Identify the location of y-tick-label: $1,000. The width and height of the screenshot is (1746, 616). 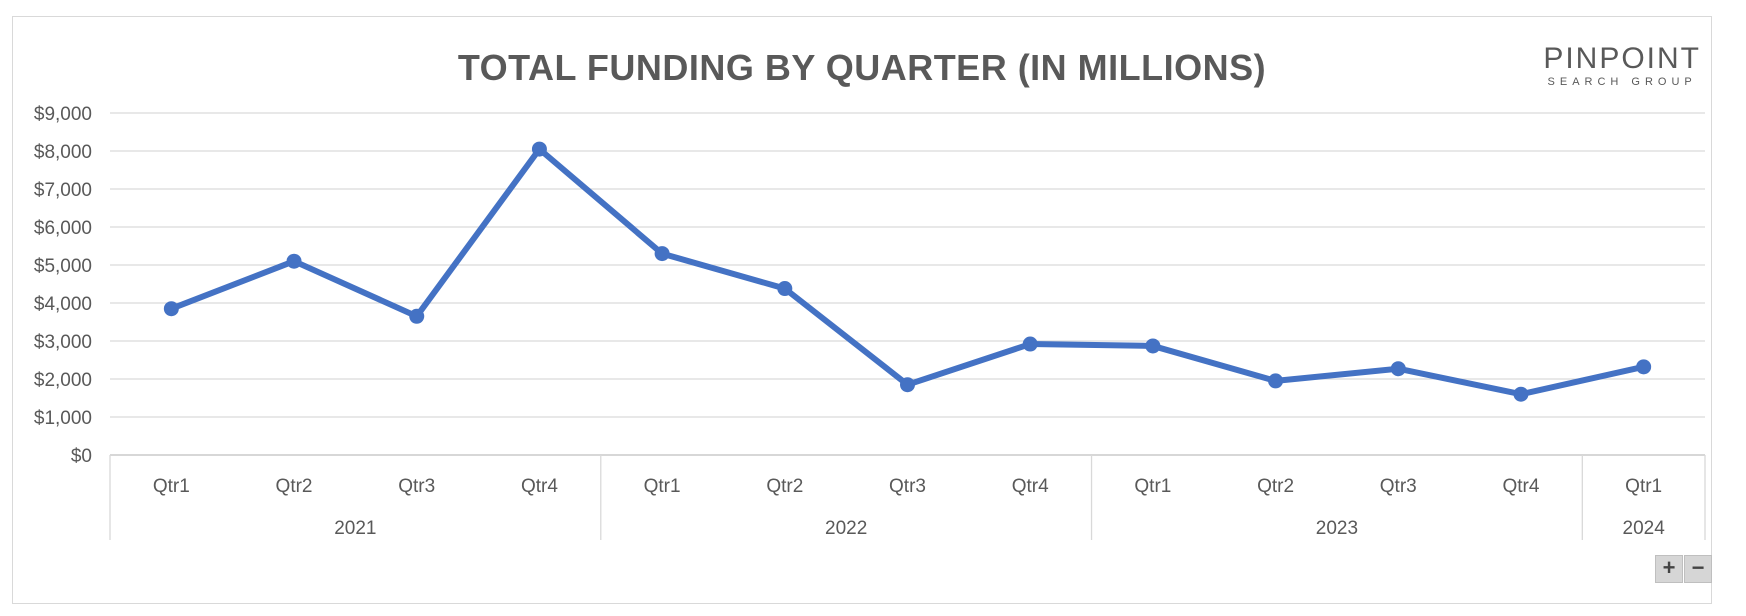
(63, 418).